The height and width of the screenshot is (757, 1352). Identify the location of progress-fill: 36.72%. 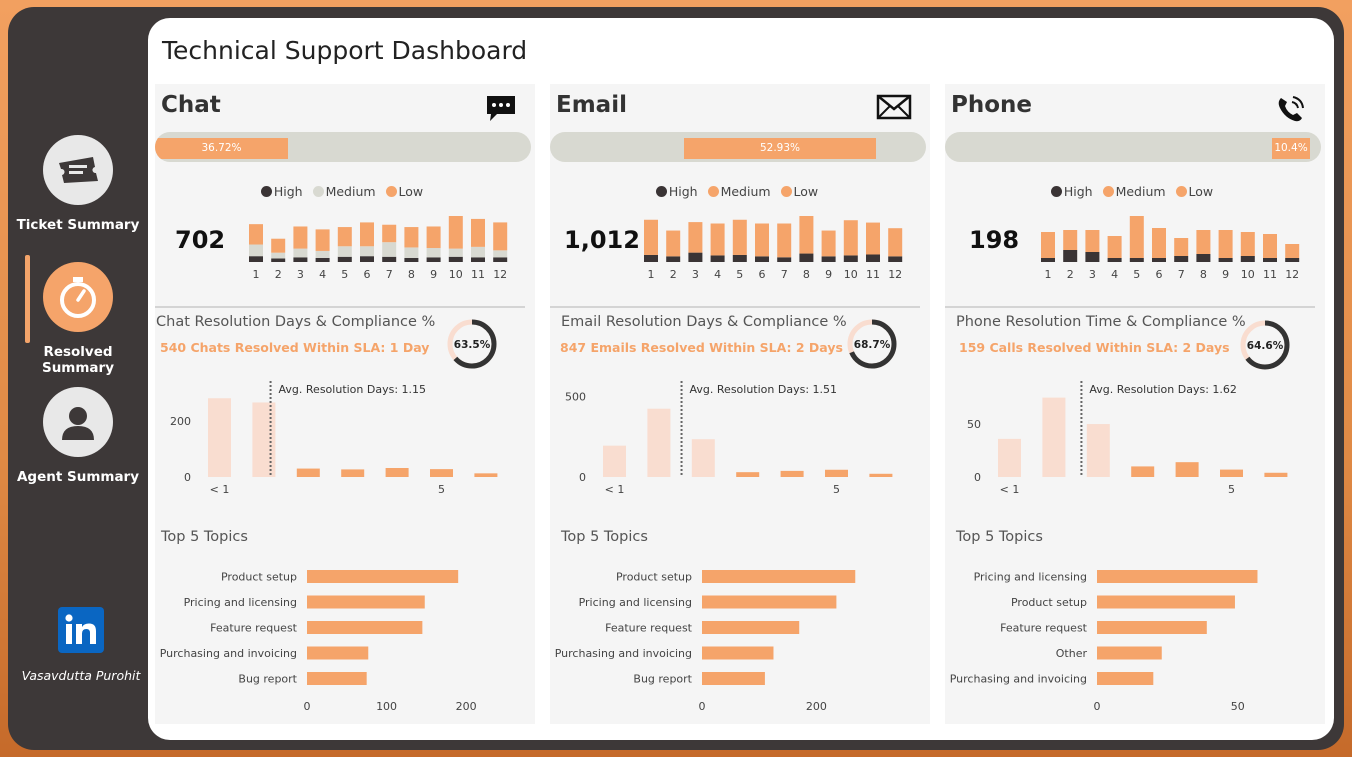
(221, 148).